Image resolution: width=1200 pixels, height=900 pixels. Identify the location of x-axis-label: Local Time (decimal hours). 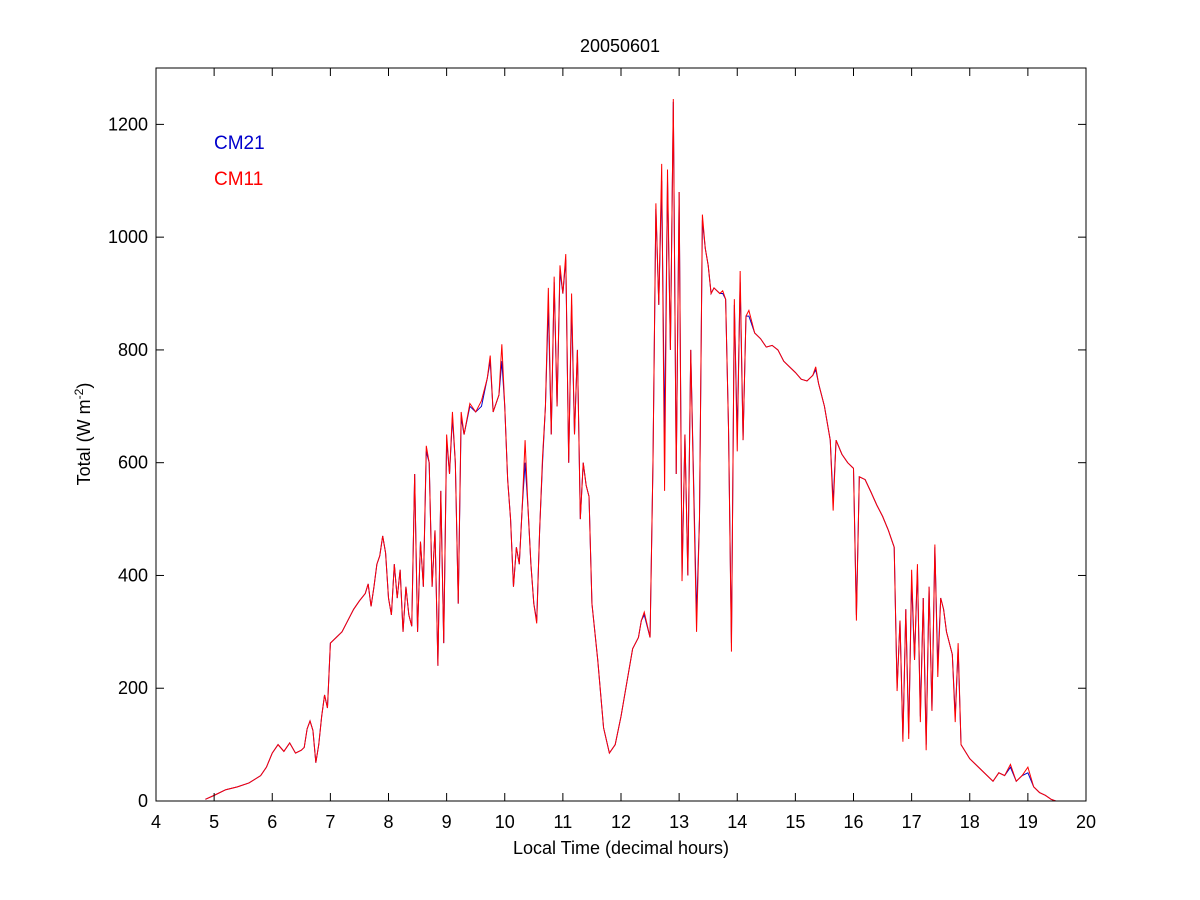
(621, 848).